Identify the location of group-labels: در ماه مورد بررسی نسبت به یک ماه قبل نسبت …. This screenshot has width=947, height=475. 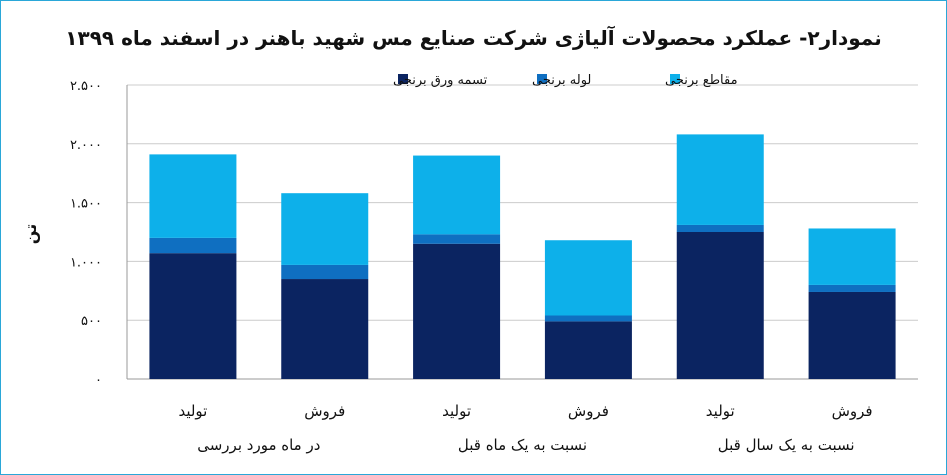
(525, 445).